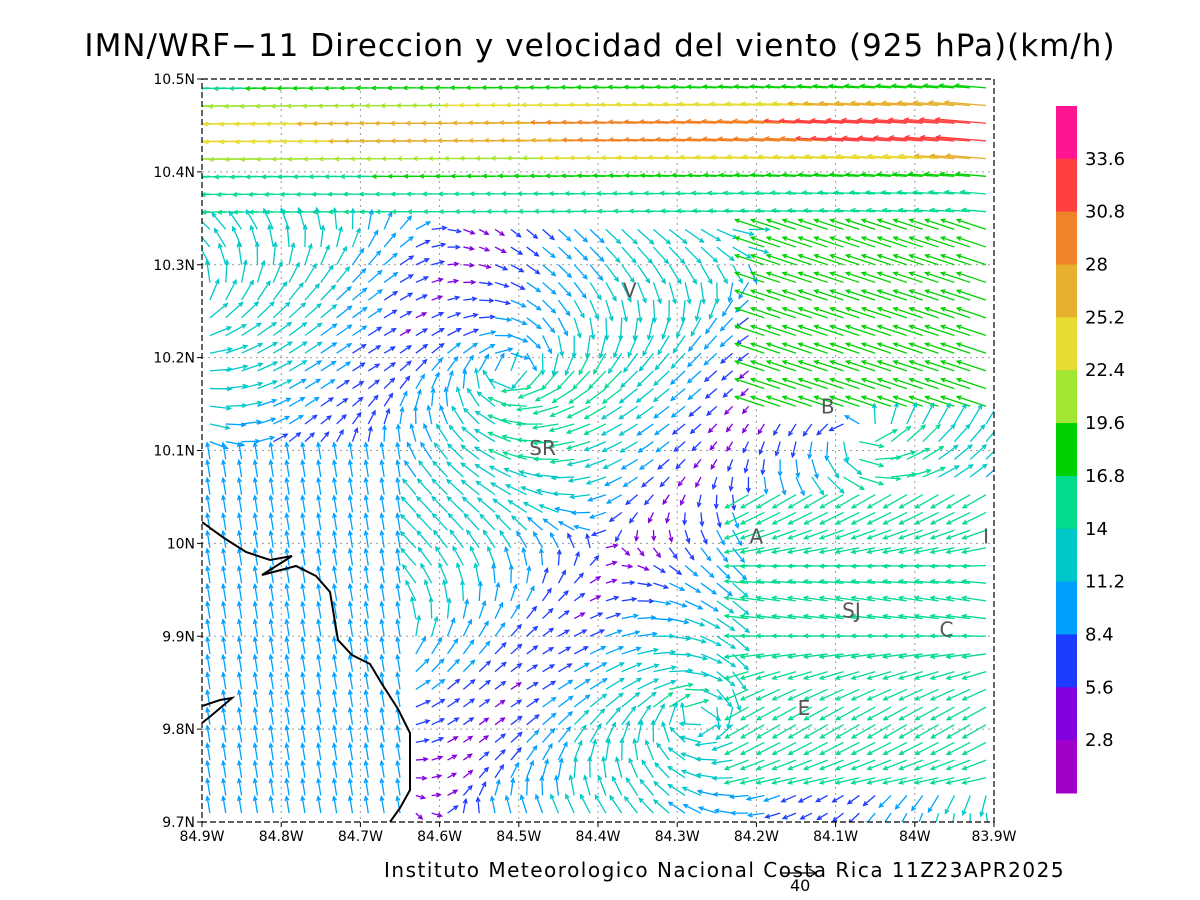 The width and height of the screenshot is (1200, 900). I want to click on x-tick-label: 84.6W, so click(439, 837).